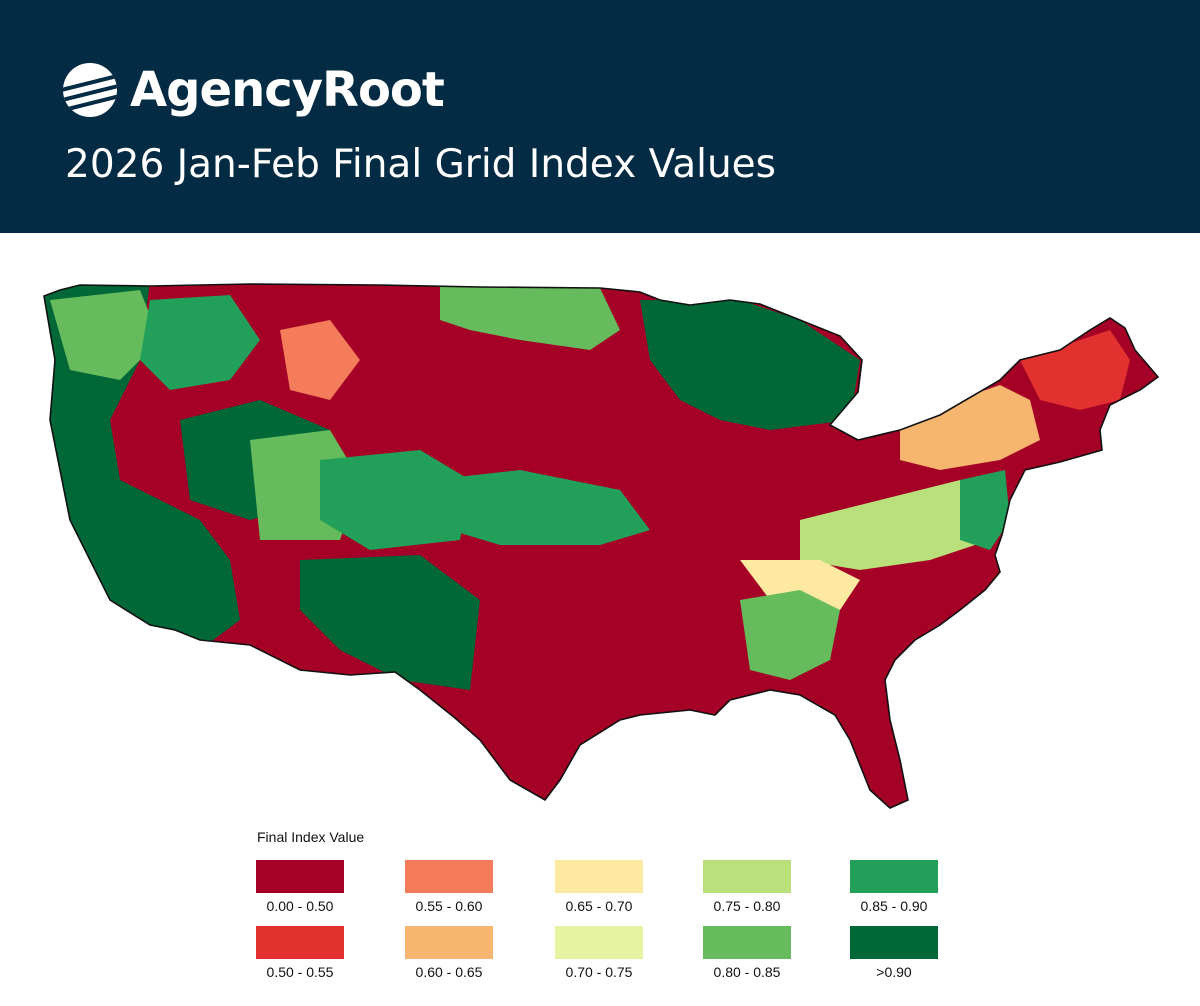 This screenshot has width=1200, height=1006. Describe the element at coordinates (894, 906) in the screenshot. I see `legend-label: 0.85 - 0.90` at that location.